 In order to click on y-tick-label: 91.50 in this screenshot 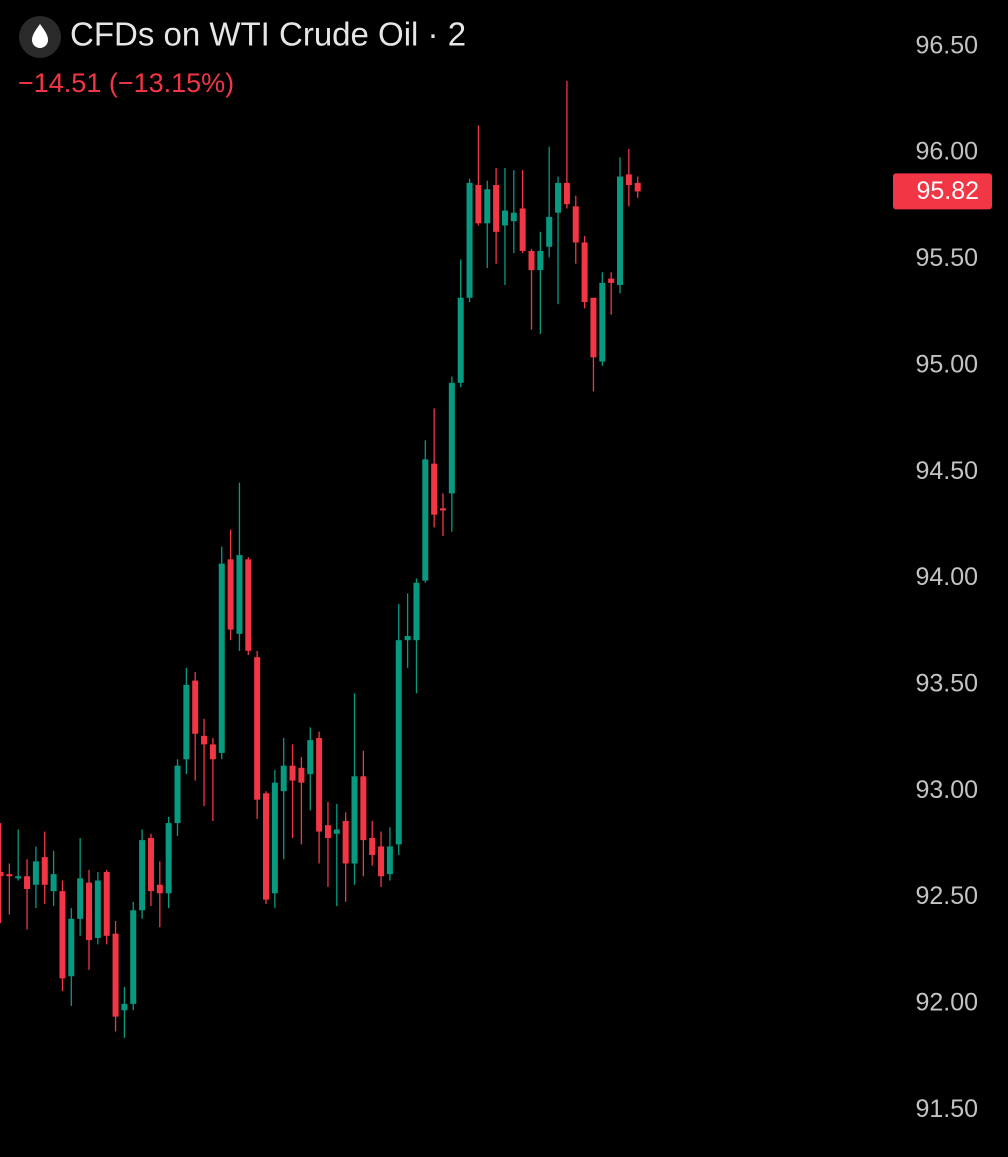, I will do `click(946, 1109)`.